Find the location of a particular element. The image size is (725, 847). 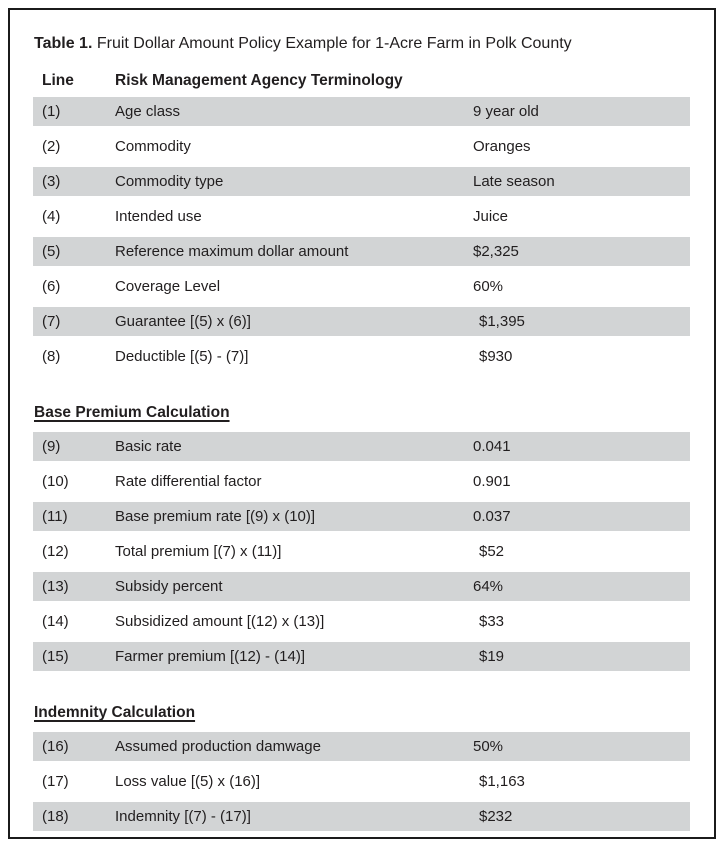

row-line-number: (12) is located at coordinates (55, 551).